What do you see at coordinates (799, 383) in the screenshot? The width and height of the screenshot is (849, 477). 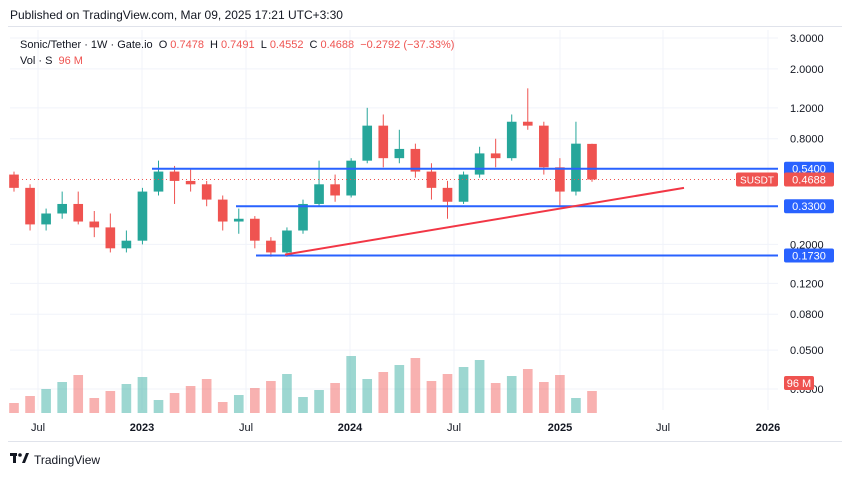 I see `volume-axis-label: 96 M` at bounding box center [799, 383].